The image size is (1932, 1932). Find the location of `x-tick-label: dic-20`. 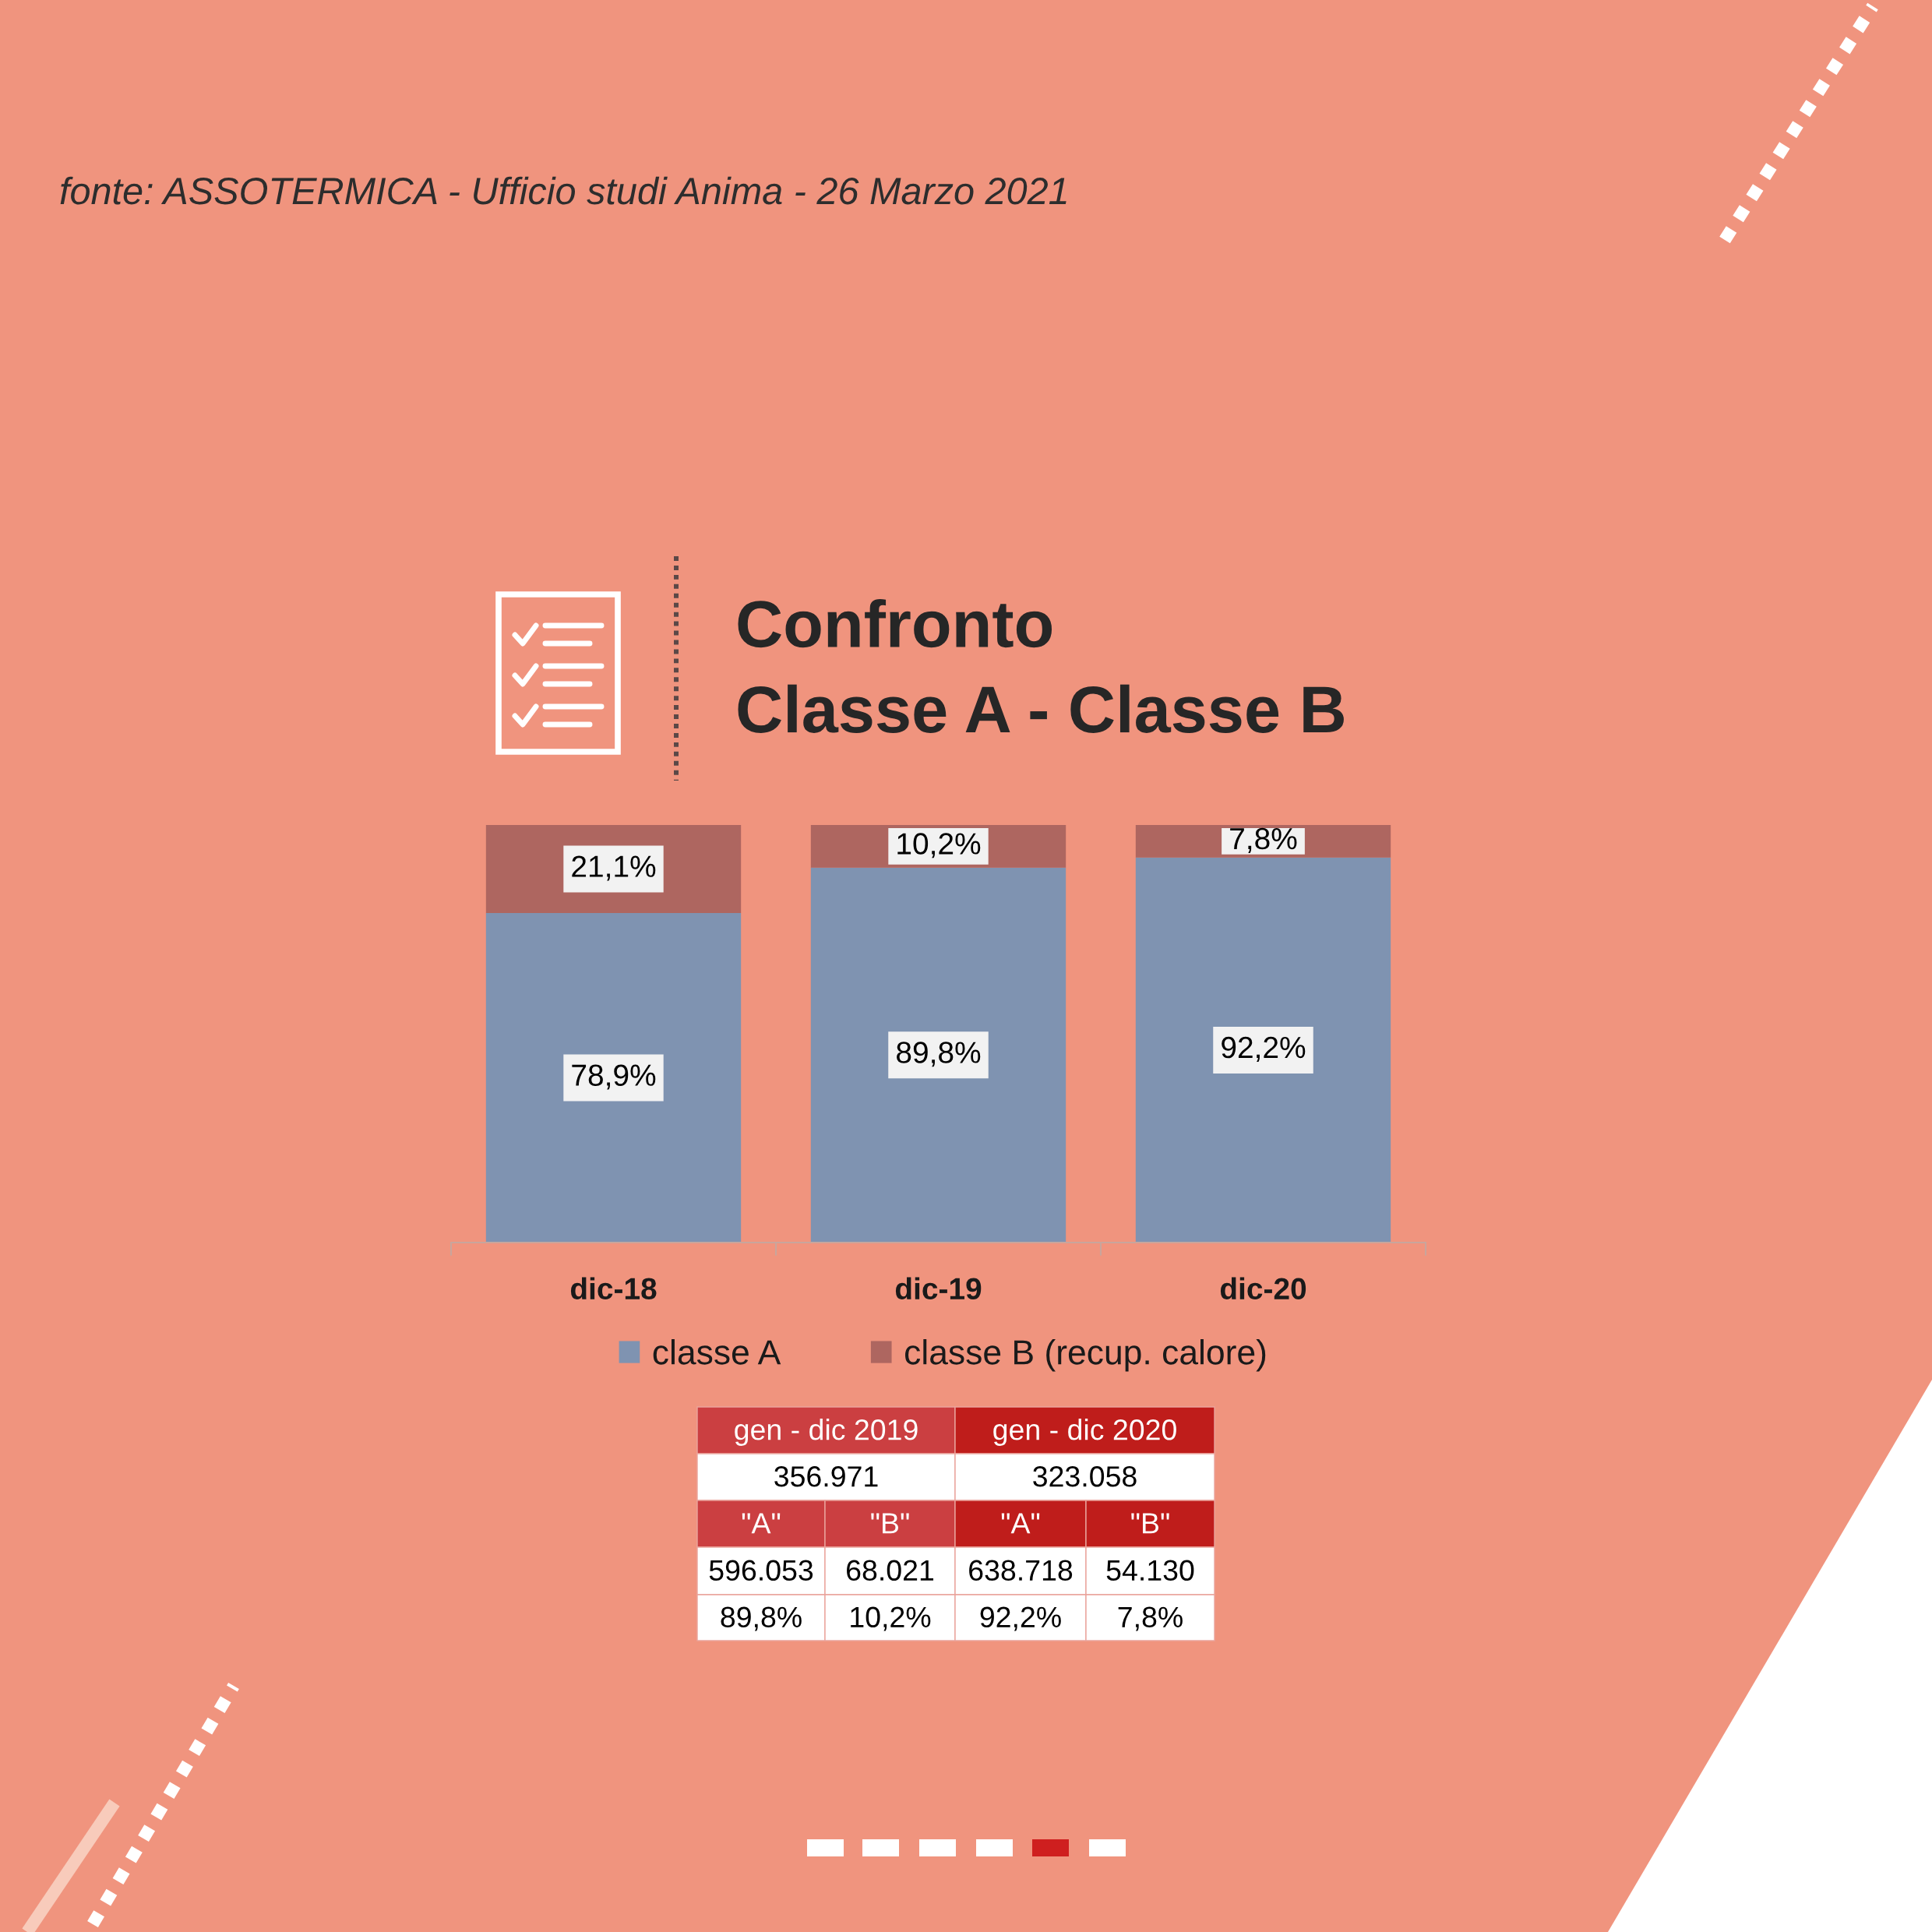

x-tick-label: dic-20 is located at coordinates (1263, 1289).